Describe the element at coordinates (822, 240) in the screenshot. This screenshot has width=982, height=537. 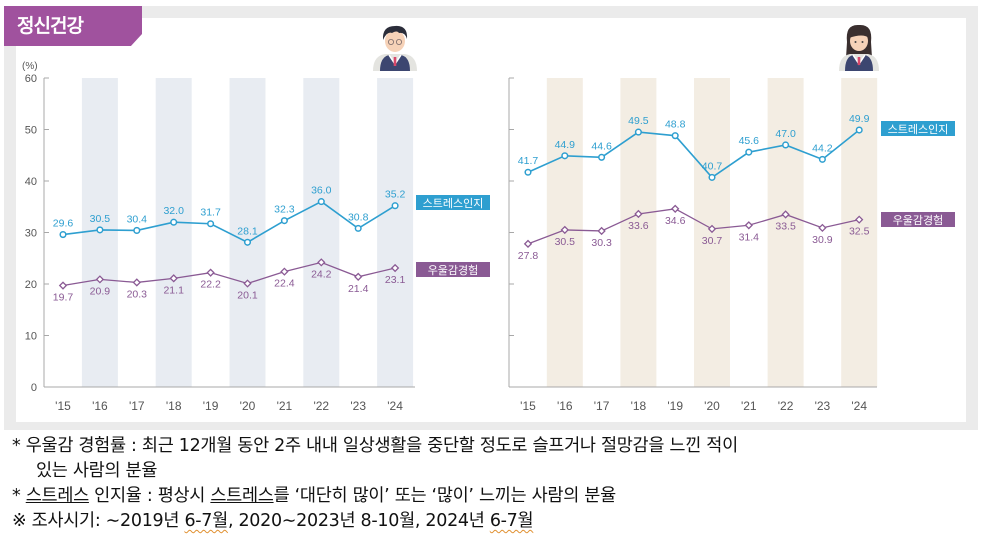
I see `depression-value-label: 30.9` at that location.